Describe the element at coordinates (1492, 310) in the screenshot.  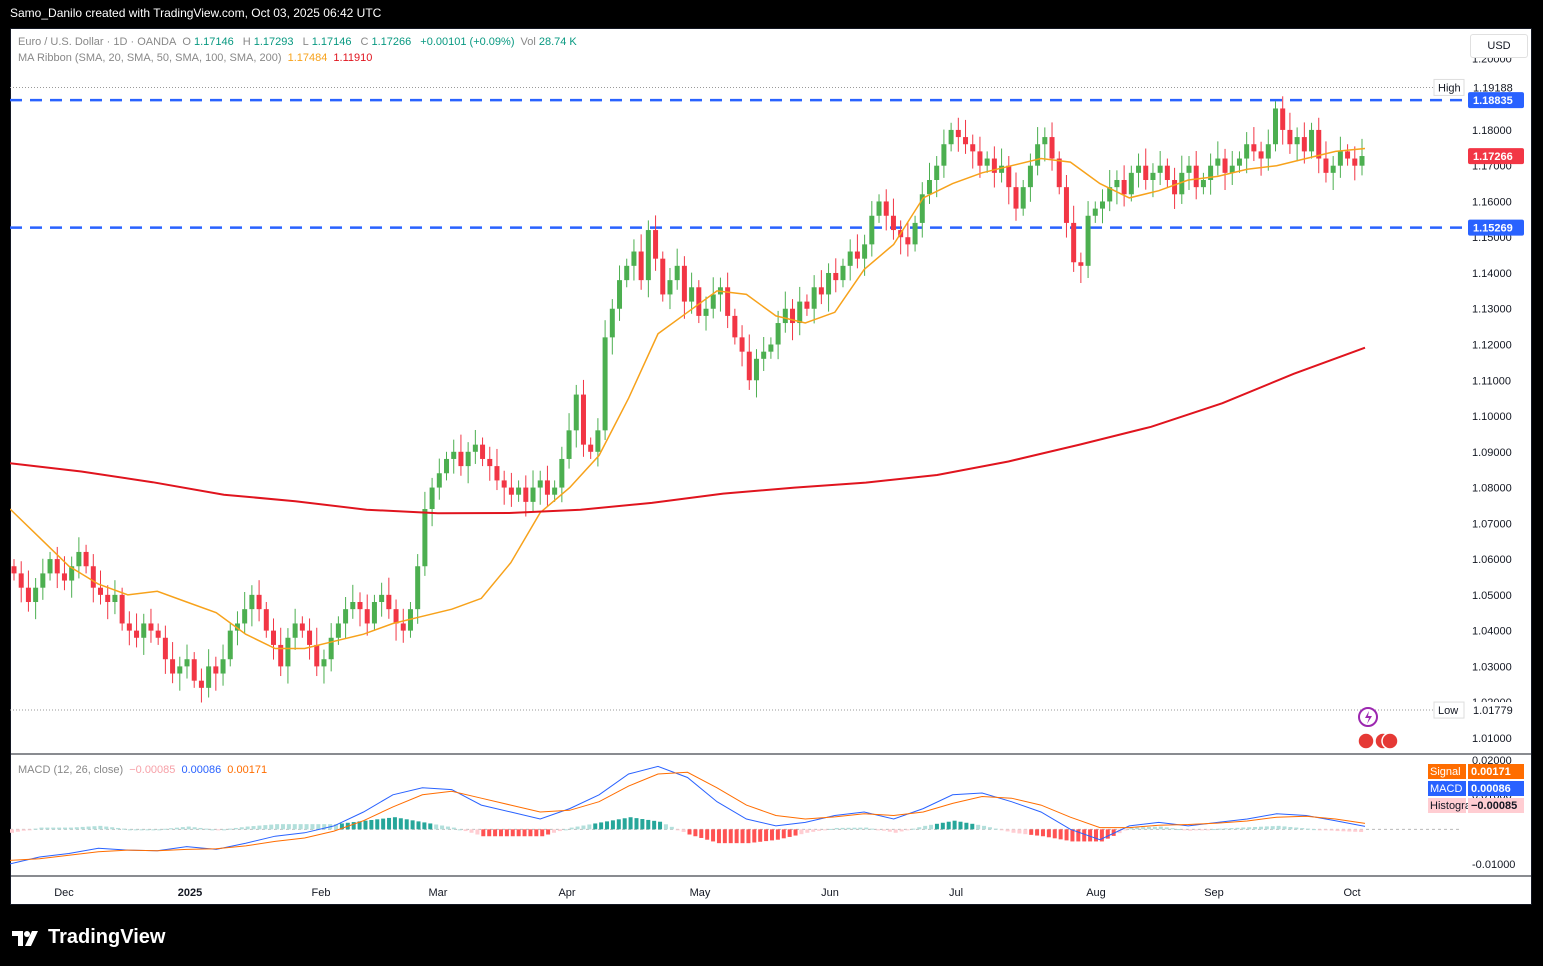
I see `price-tick-label: 1.13000` at that location.